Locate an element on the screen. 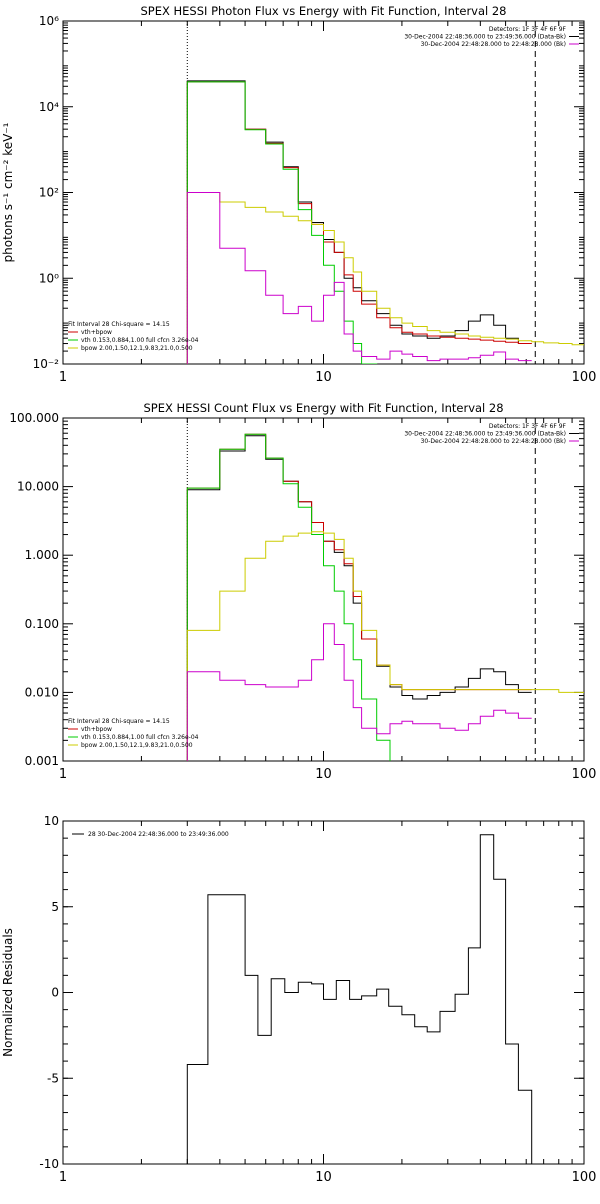 The width and height of the screenshot is (600, 1204). photon-legend-topright-text: Detectors: 1F 3F 4F 6F 9F is located at coordinates (528, 29).